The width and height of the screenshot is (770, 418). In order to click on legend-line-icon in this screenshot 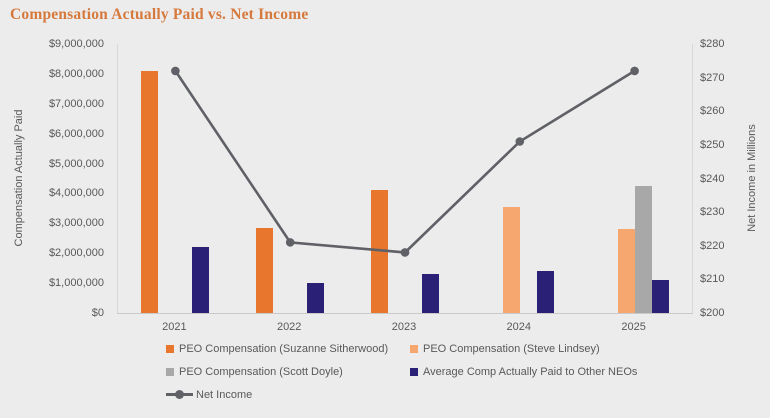, I will do `click(179, 394)`.